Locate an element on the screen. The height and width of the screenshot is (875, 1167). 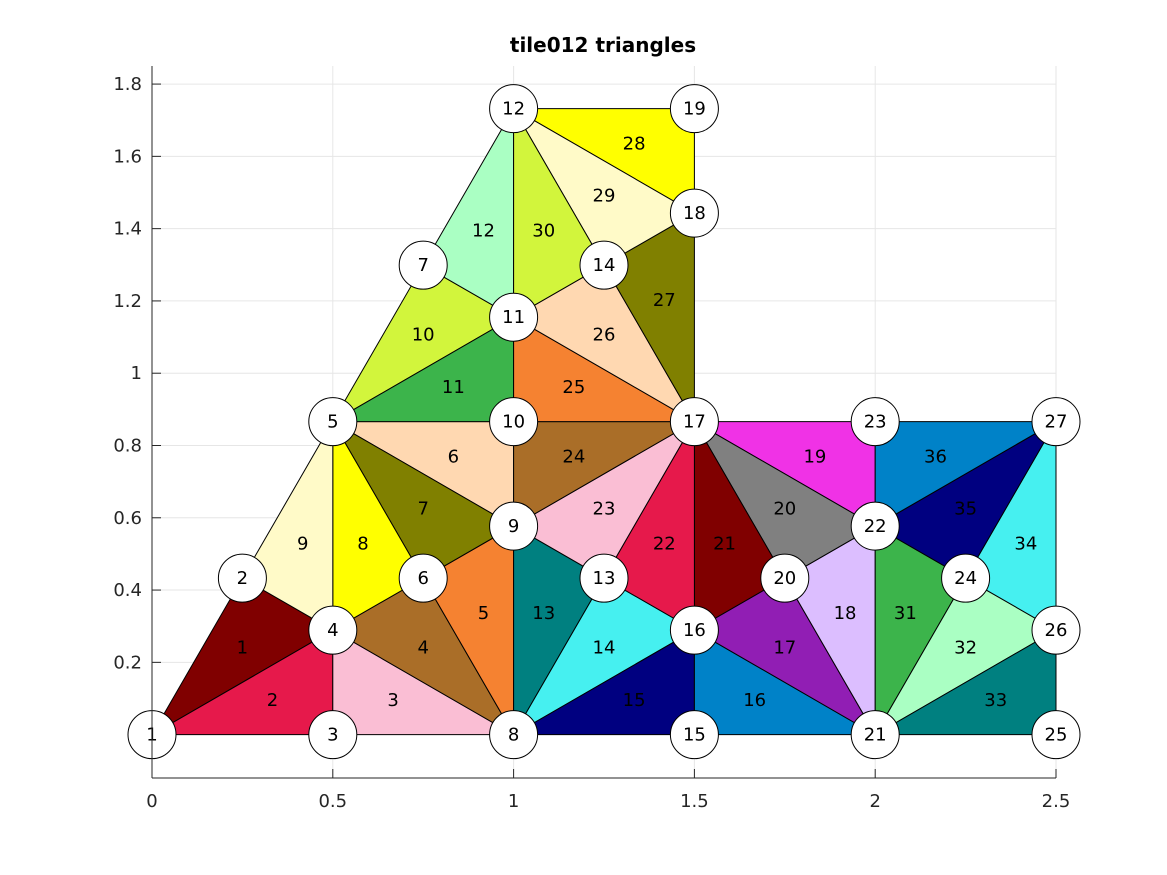
triangle-label: 12 is located at coordinates (483, 230).